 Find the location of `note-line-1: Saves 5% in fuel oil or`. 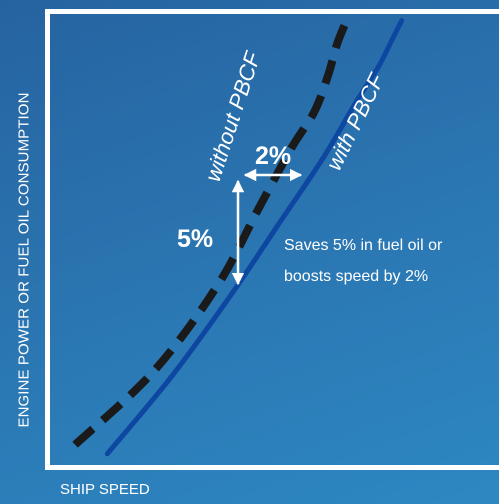

note-line-1: Saves 5% in fuel oil or is located at coordinates (363, 245).